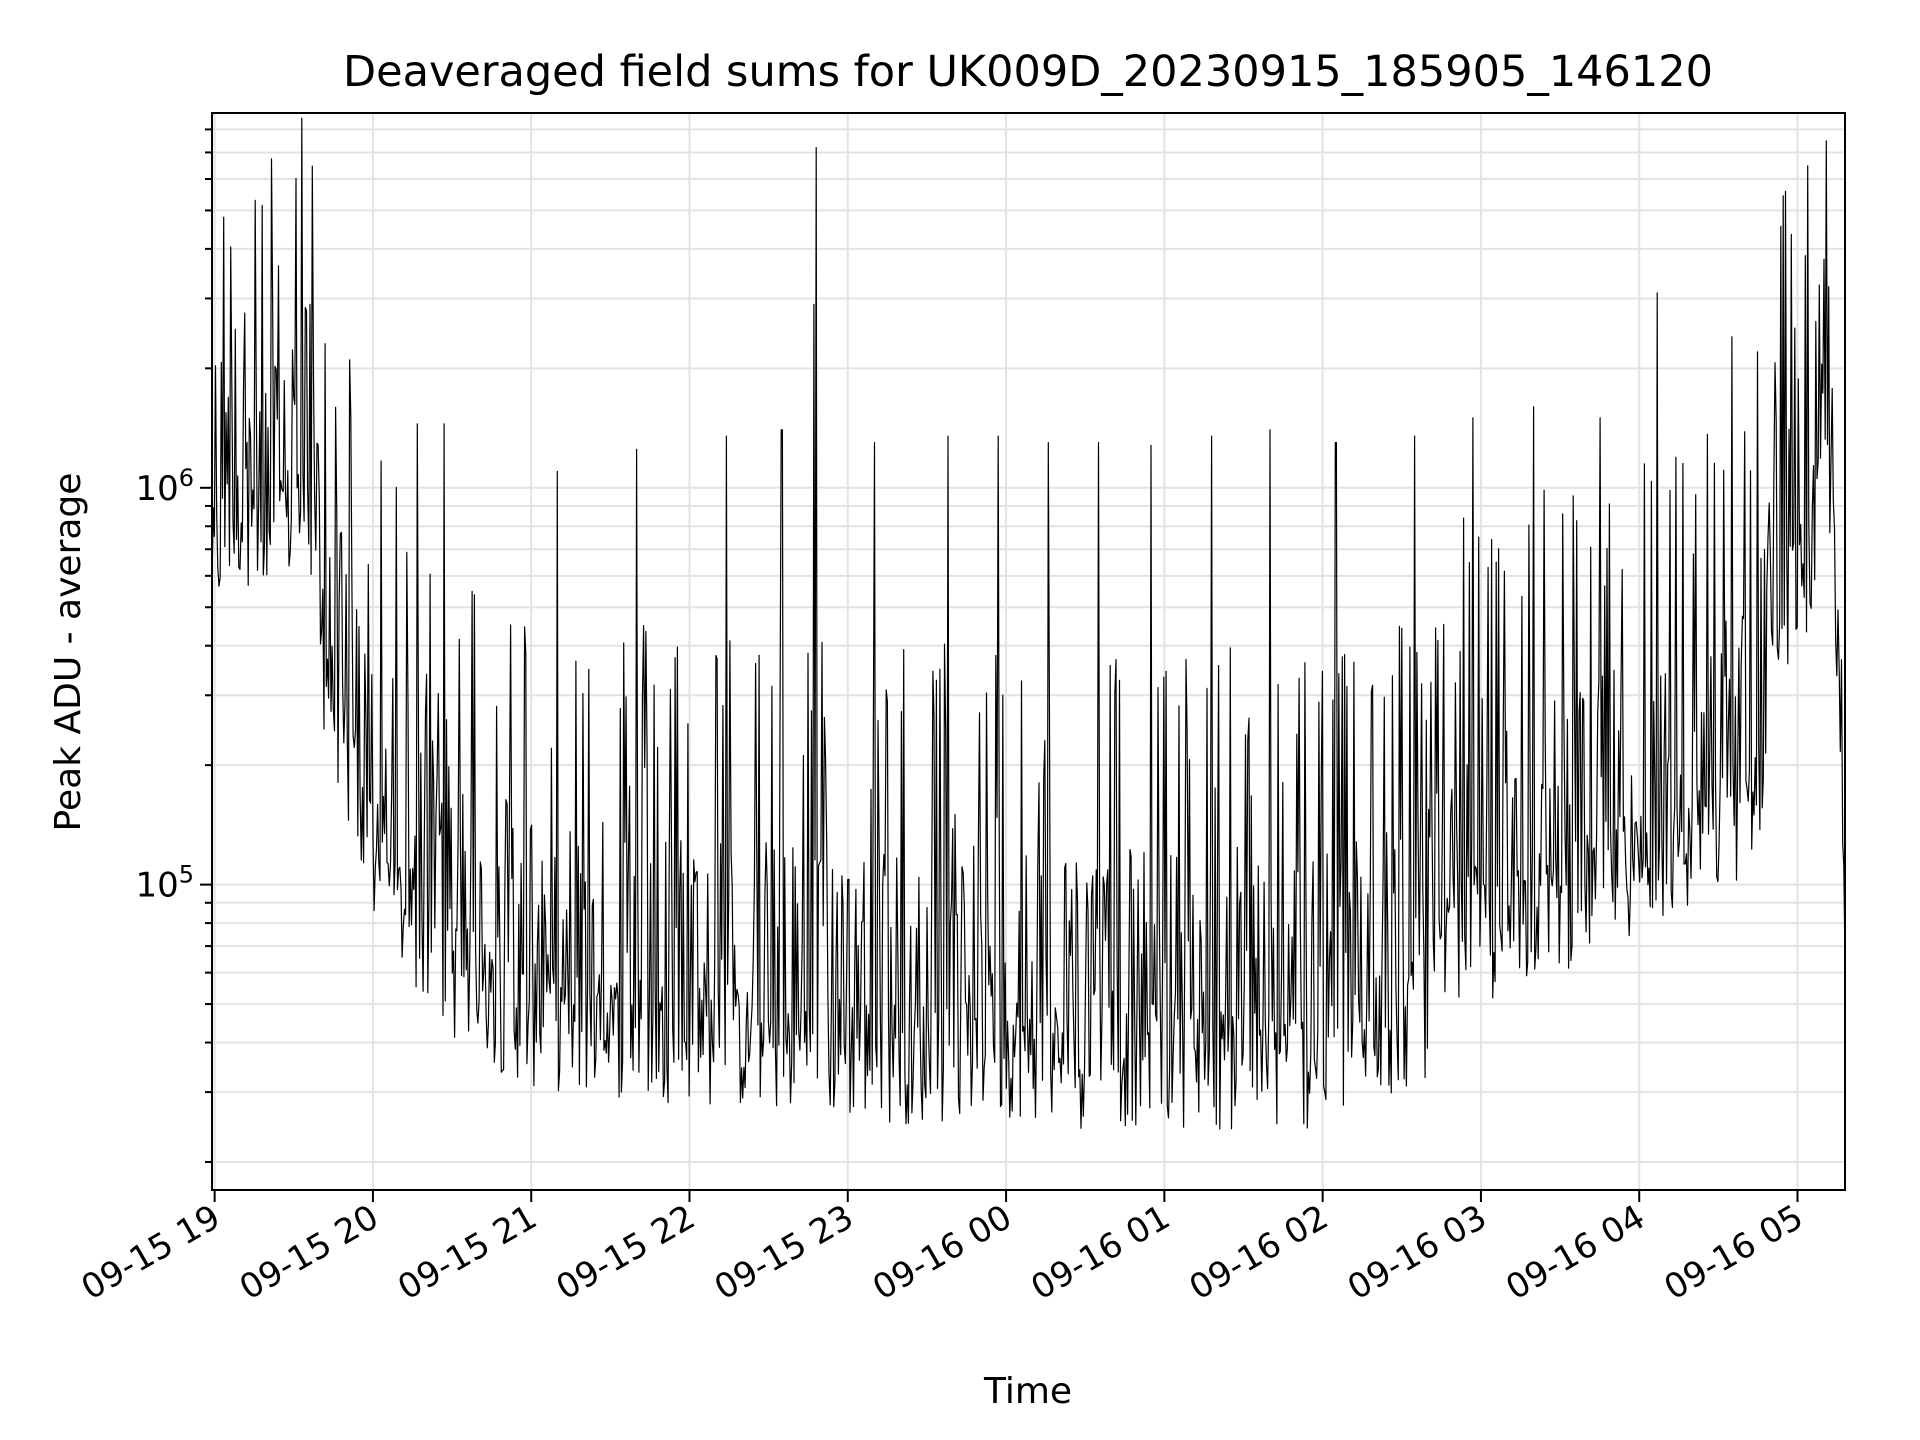 This screenshot has width=1920, height=1440. What do you see at coordinates (68, 652) in the screenshot?
I see `y-axis-label: Peak ADU - average` at bounding box center [68, 652].